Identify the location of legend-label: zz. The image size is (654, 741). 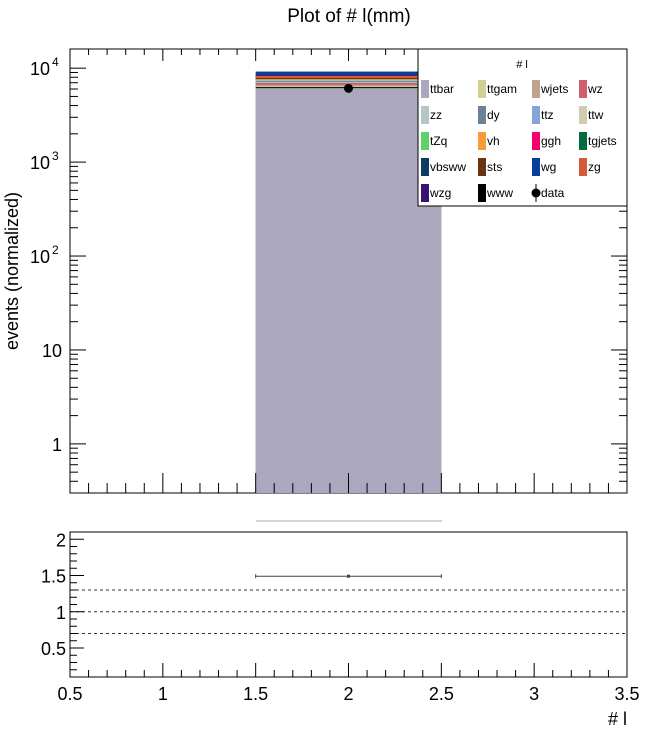
(436, 115).